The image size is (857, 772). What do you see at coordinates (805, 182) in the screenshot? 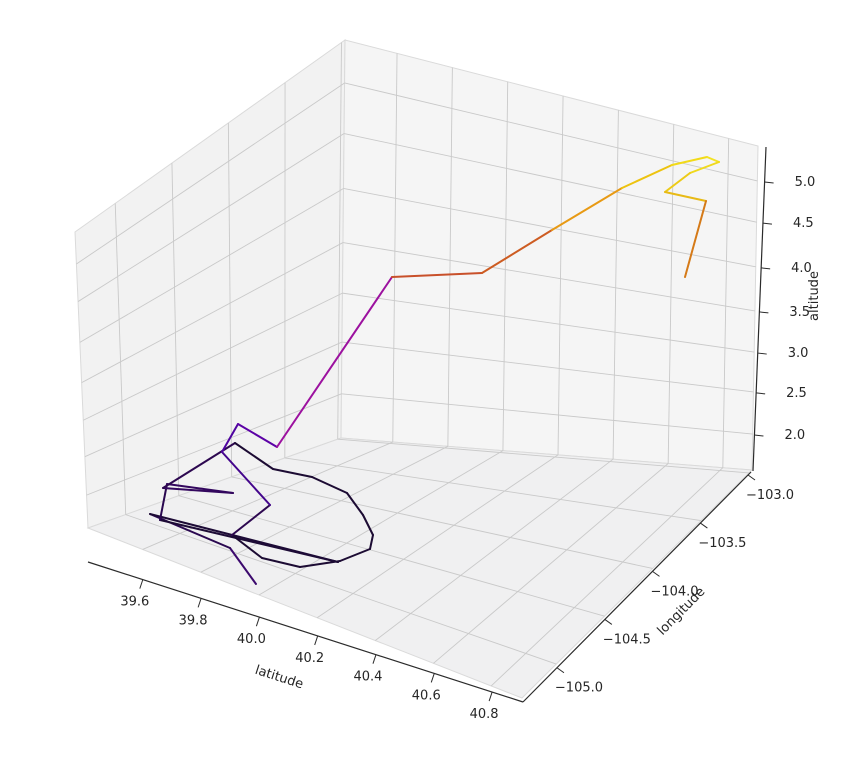
I see `z-tick-label: 5.0` at bounding box center [805, 182].